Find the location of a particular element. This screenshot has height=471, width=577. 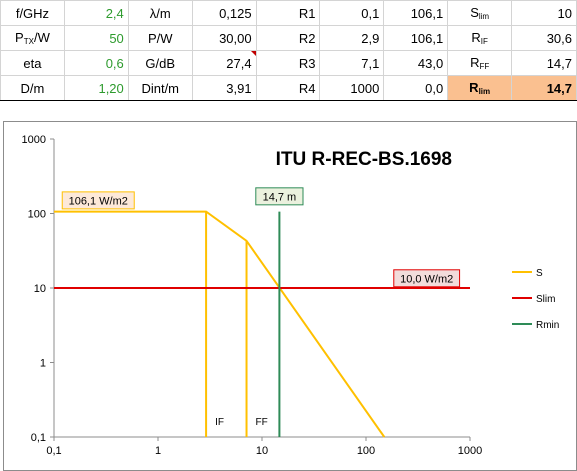

param-label: R3 is located at coordinates (307, 63).